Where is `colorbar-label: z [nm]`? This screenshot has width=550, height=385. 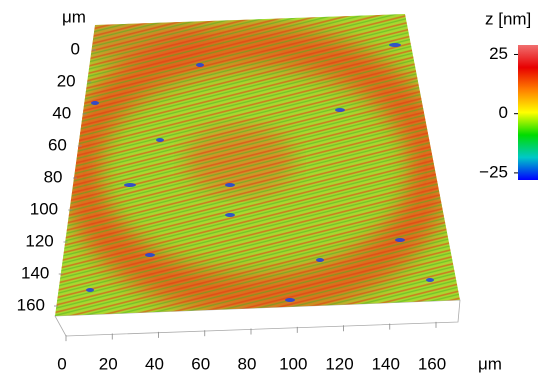 colorbar-label: z [nm] is located at coordinates (508, 18).